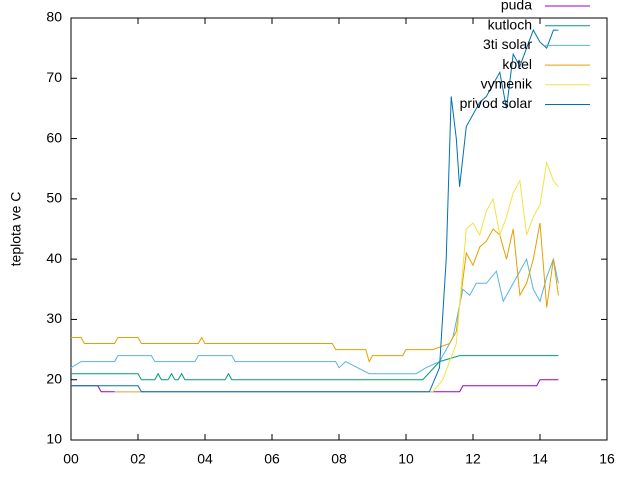 The height and width of the screenshot is (480, 640). Describe the element at coordinates (54, 439) in the screenshot. I see `y-tick-label: 10` at that location.